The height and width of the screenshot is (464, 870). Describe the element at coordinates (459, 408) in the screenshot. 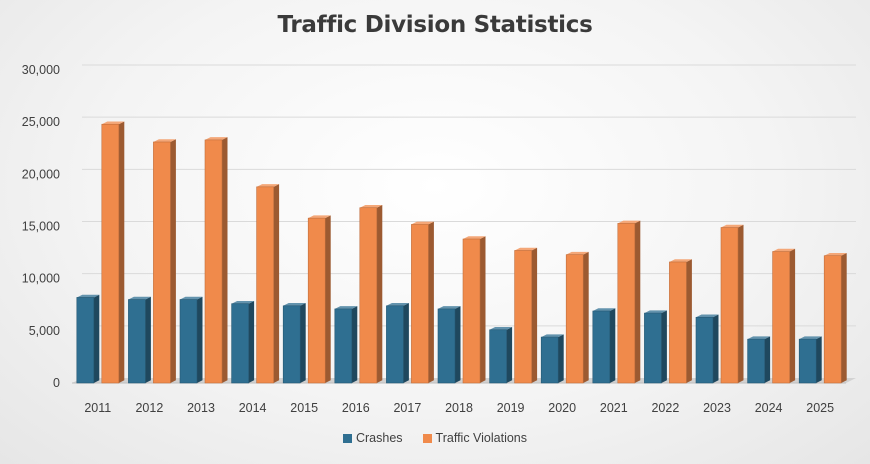

I see `x-tick-label: 2018` at that location.